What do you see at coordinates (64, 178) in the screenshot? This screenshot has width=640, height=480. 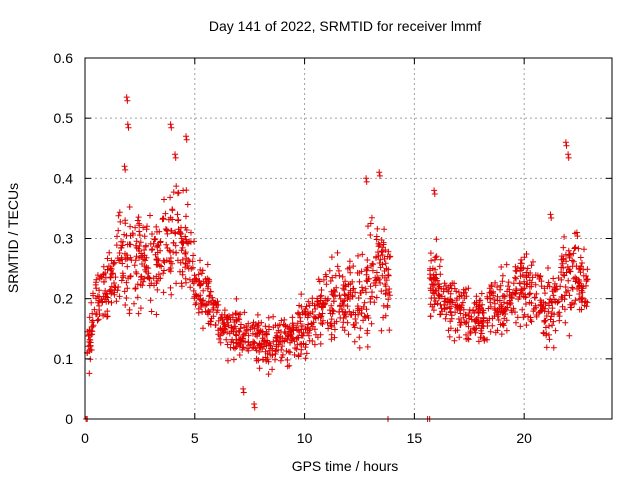 I see `y-tick-label: 0.4` at bounding box center [64, 178].